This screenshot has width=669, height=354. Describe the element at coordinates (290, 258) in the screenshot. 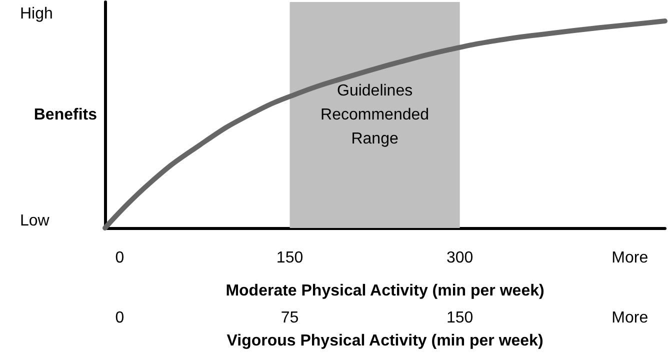

I see `x-tick-label: 150` at that location.